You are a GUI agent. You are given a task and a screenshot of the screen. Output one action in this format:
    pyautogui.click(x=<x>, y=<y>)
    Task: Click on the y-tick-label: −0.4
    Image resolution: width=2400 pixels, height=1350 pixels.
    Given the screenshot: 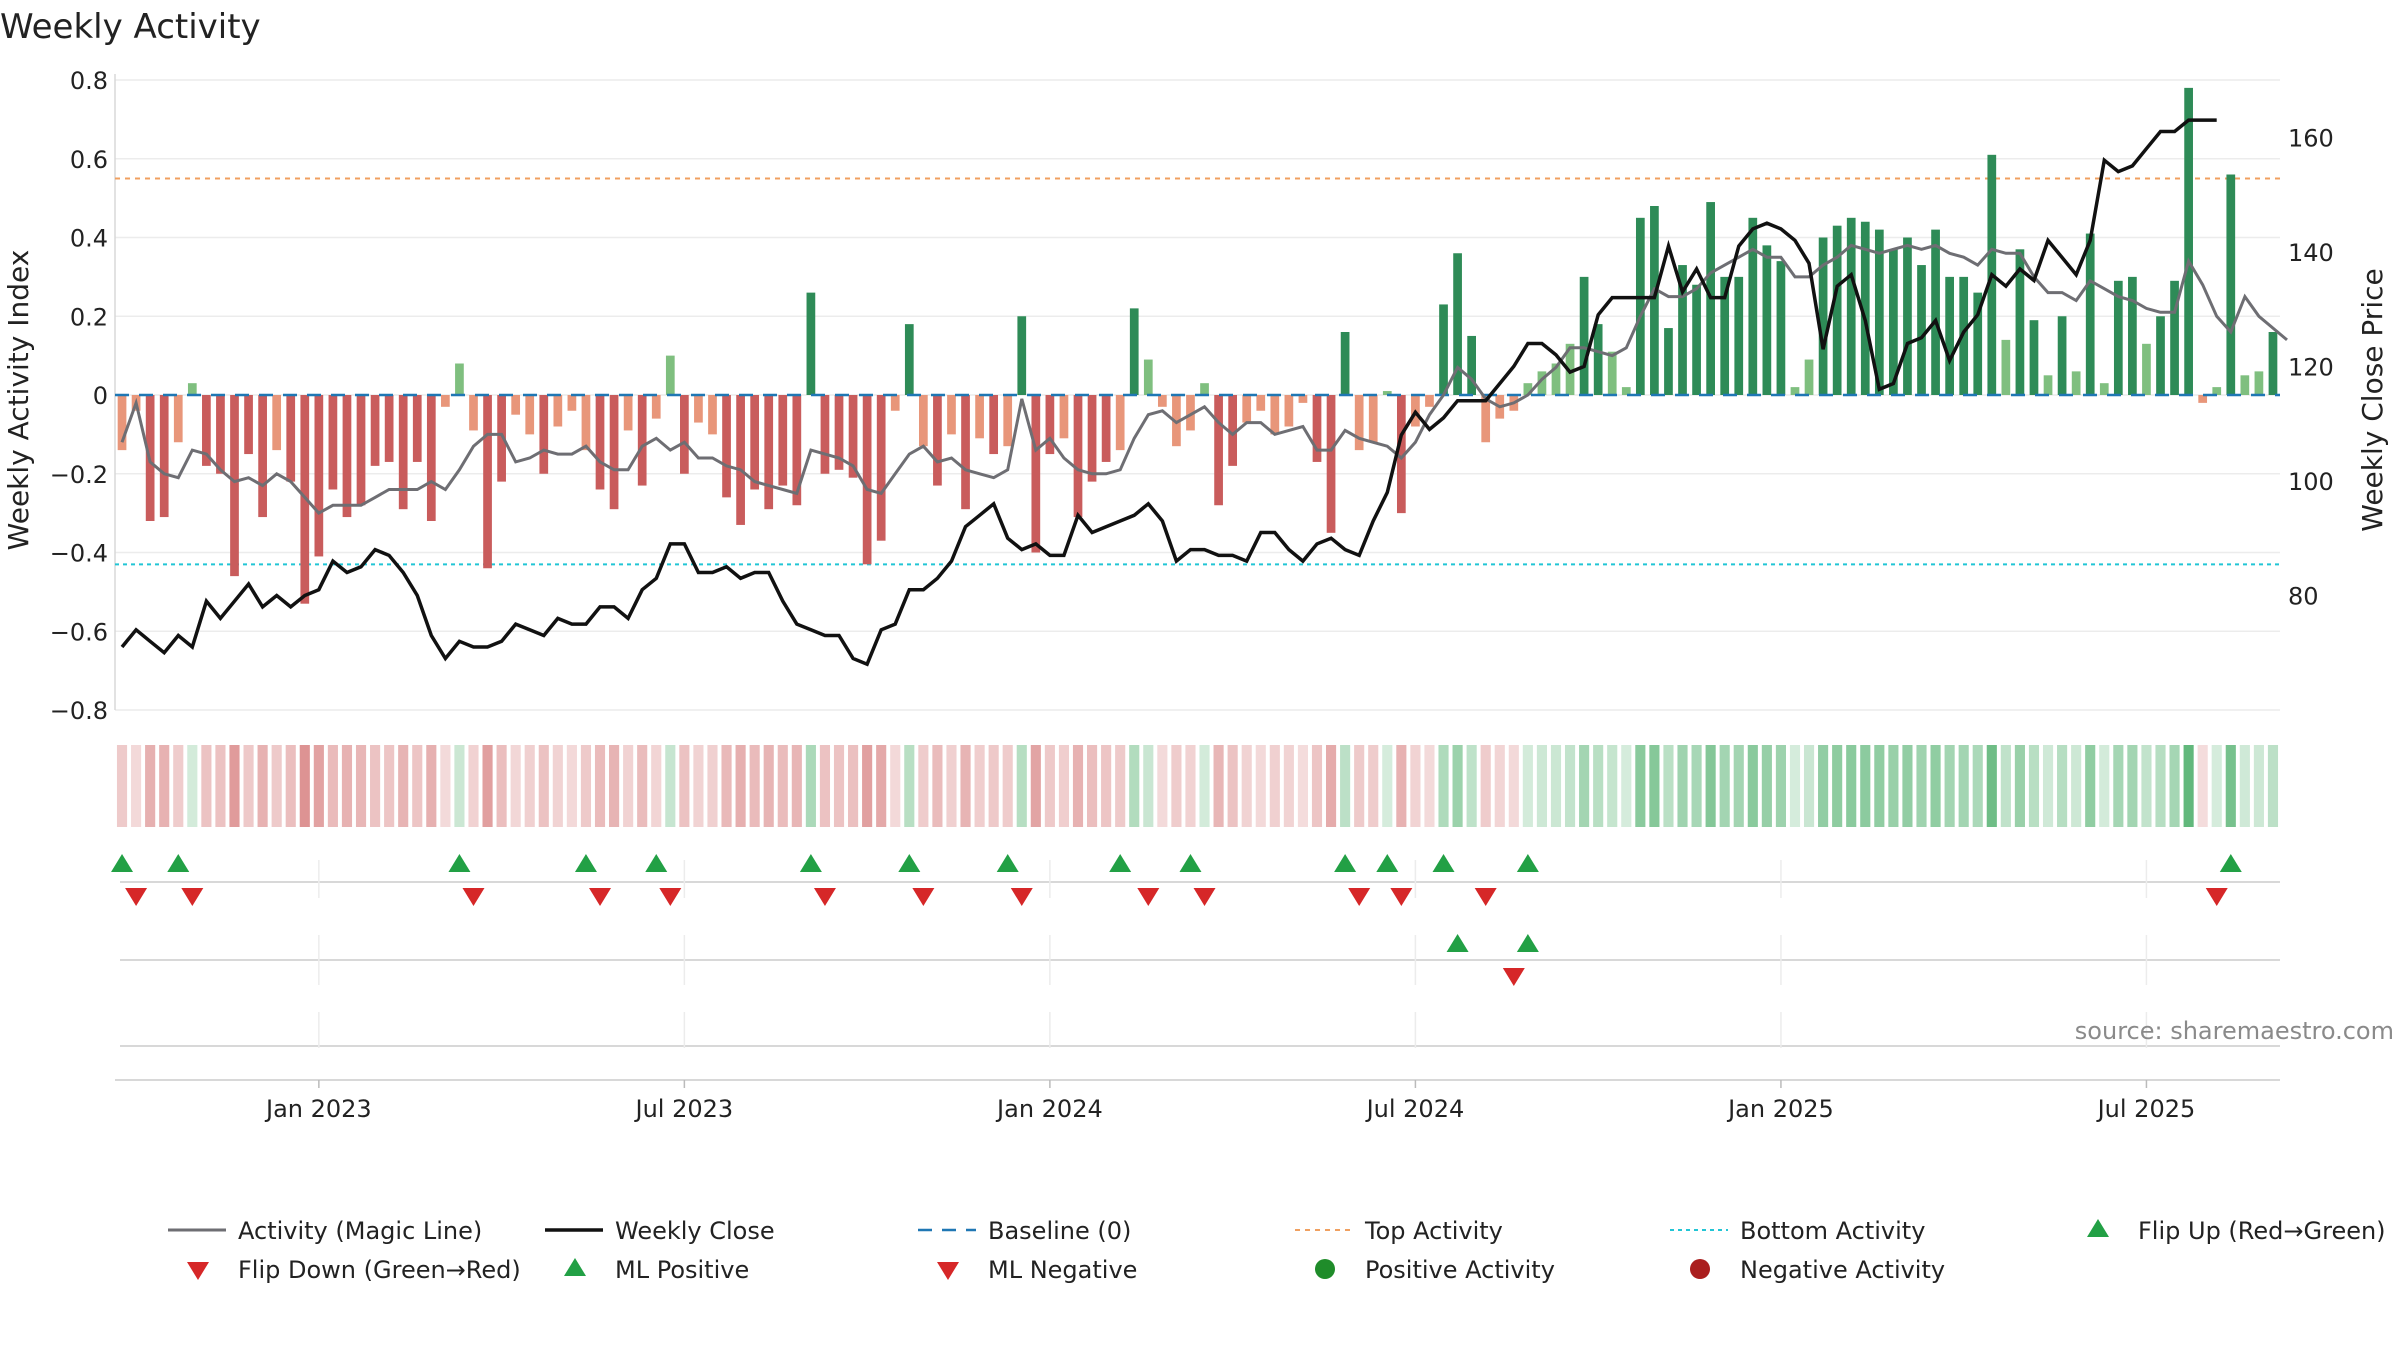 What is the action you would take?
    pyautogui.click(x=79, y=554)
    